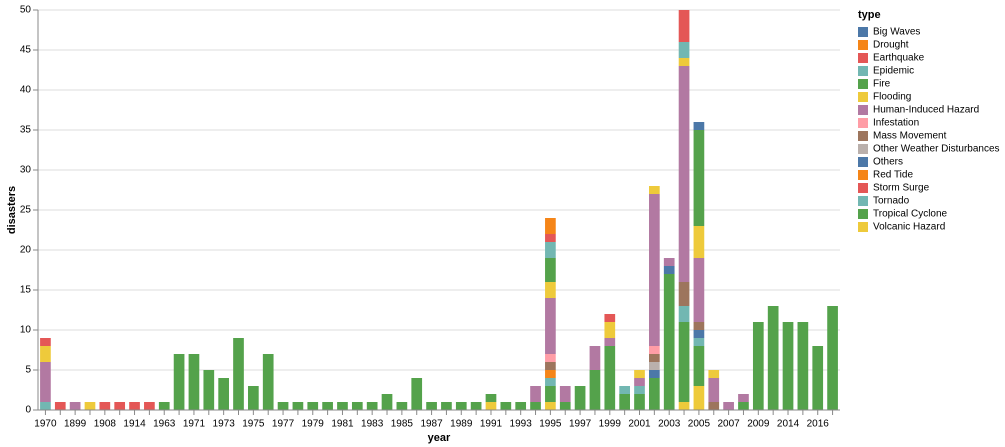 This screenshot has height=447, width=1005. What do you see at coordinates (12, 210) in the screenshot?
I see `y-axis-title: disasters` at bounding box center [12, 210].